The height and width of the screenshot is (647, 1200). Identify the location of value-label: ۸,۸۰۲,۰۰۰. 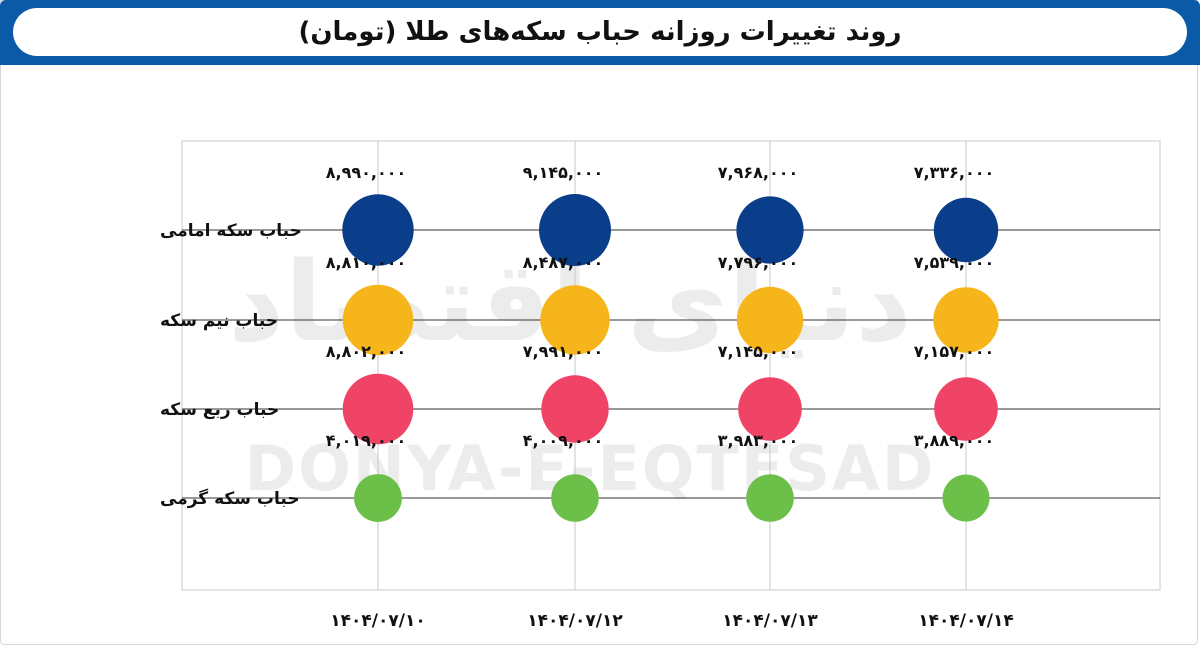
(366, 351).